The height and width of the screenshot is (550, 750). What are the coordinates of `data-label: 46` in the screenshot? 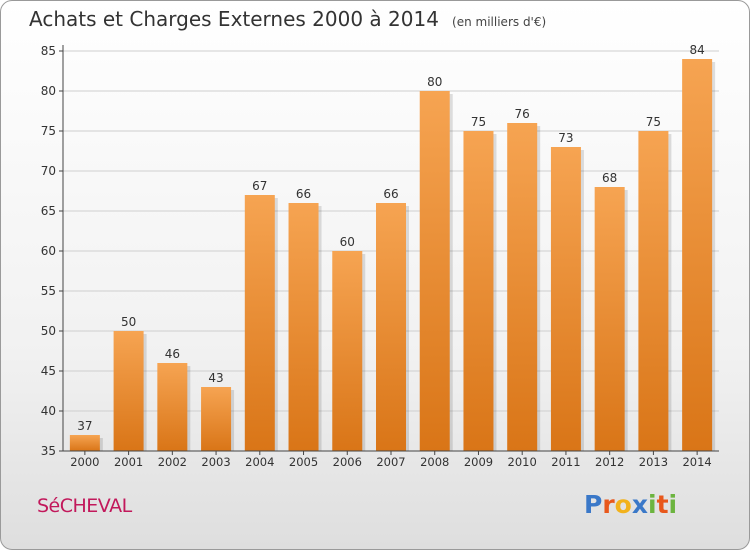 It's located at (172, 354).